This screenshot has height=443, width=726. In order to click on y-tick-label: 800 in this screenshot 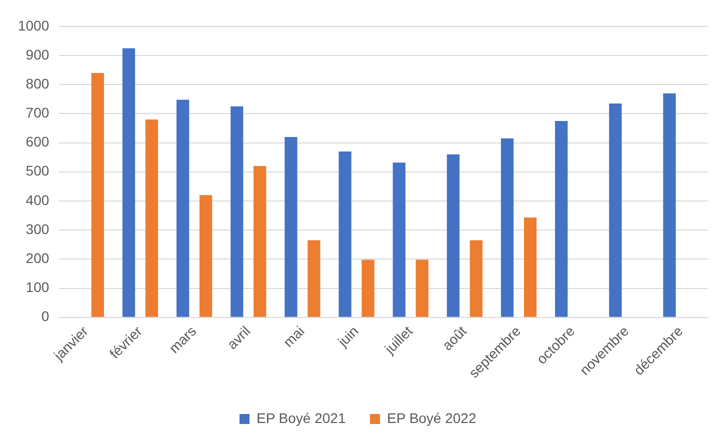, I will do `click(38, 83)`.